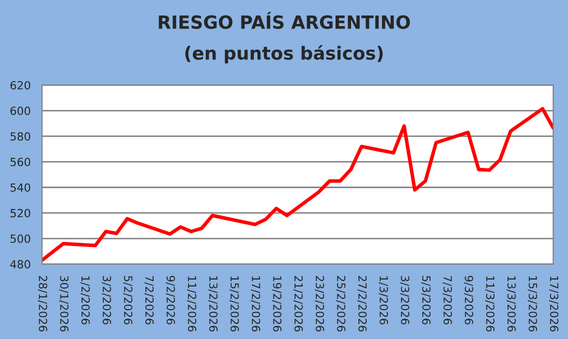 The image size is (568, 339). What do you see at coordinates (284, 54) in the screenshot?
I see `chart-subtitle: (en puntos básicos)` at bounding box center [284, 54].